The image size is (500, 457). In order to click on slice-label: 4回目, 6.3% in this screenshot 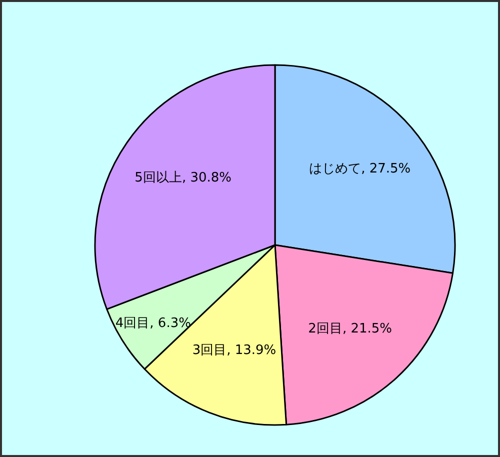, I will do `click(153, 323)`.